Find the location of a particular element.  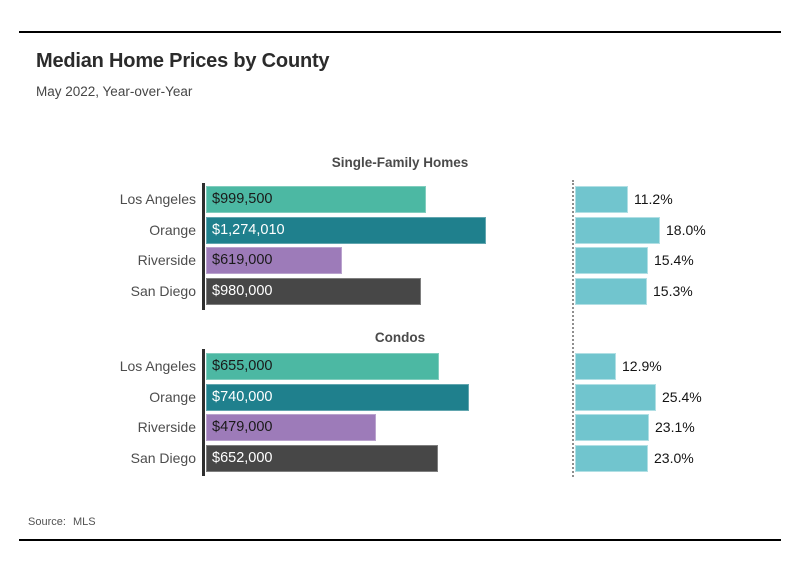

bar-row: Los Angeles $655,000 12.9% is located at coordinates (400, 366).